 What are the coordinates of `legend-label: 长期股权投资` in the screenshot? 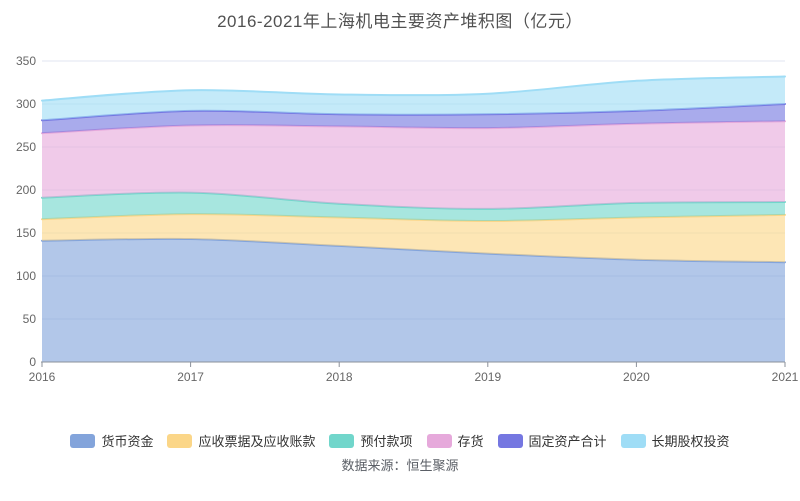 It's located at (690, 441).